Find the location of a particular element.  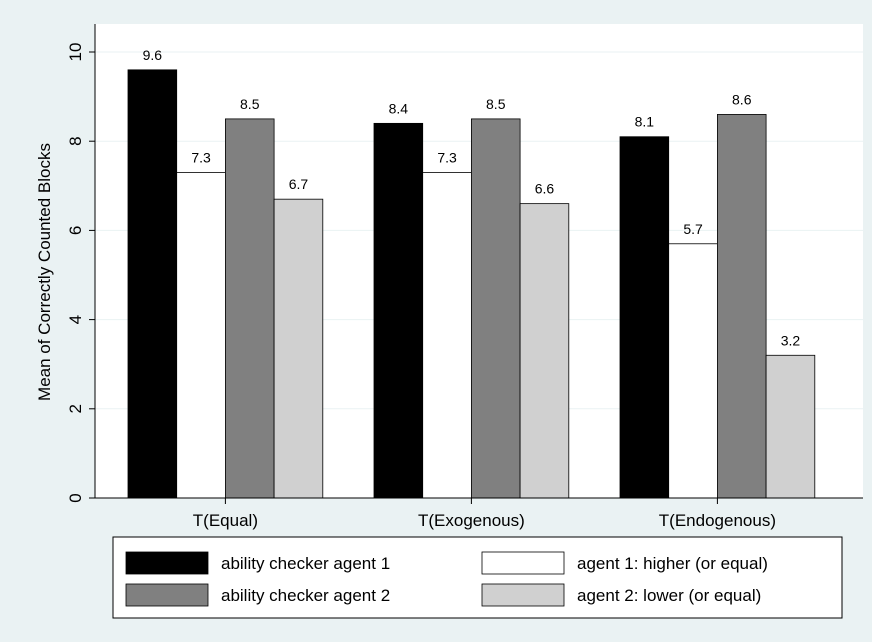

bar-value-label: 6.7 is located at coordinates (299, 184).